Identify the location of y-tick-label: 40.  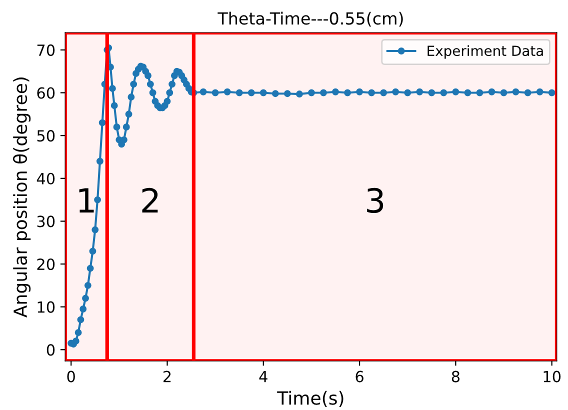
(45, 178).